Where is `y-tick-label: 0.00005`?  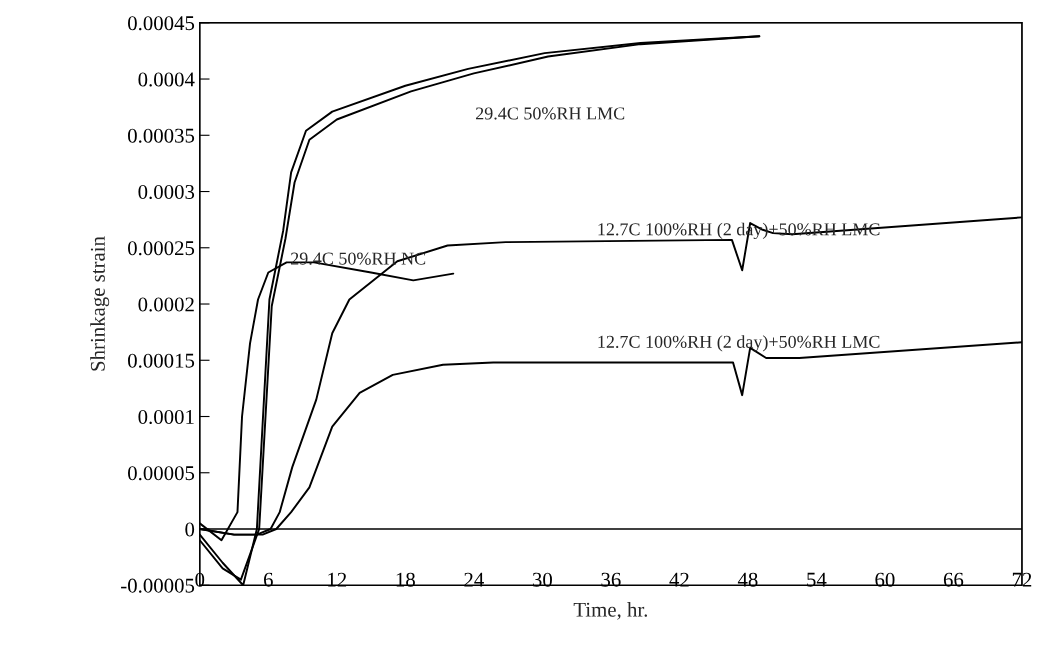
y-tick-label: 0.00005 is located at coordinates (161, 473).